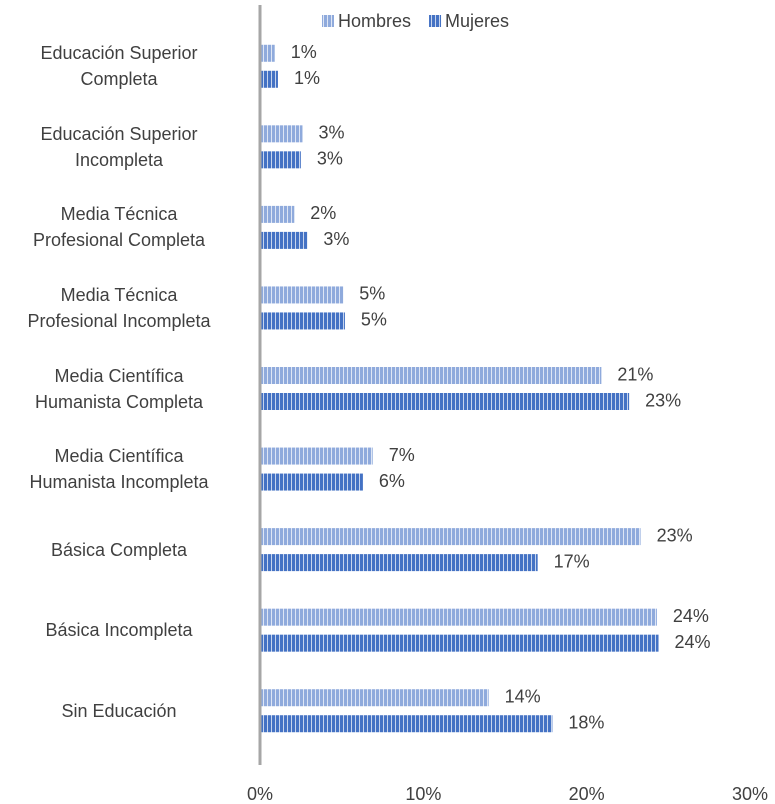 Image resolution: width=775 pixels, height=804 pixels. What do you see at coordinates (260, 794) in the screenshot?
I see `x-tick-label: 0%` at bounding box center [260, 794].